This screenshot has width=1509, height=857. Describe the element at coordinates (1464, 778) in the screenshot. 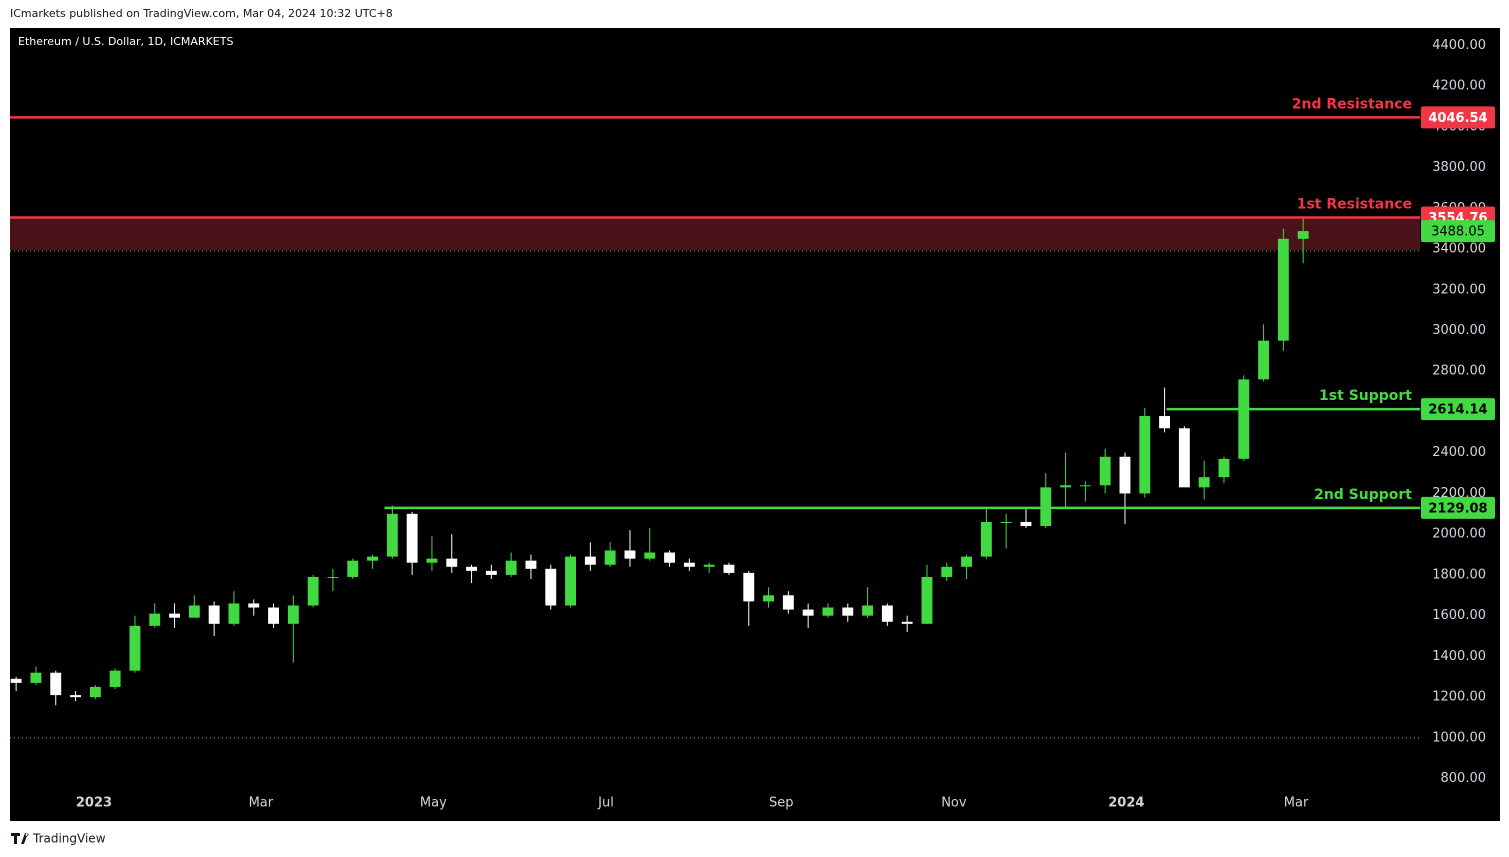

I see `y-tick-label: 800.00` at that location.